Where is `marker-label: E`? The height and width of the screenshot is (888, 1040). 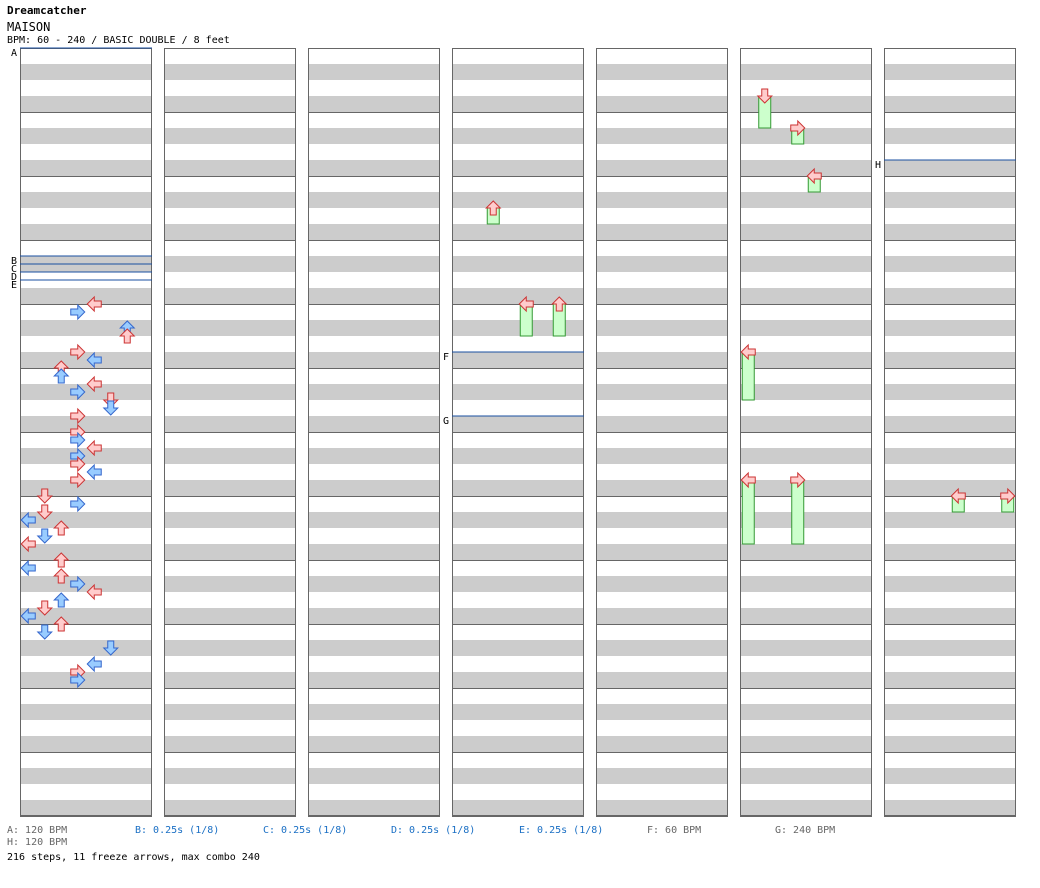
marker-label: E is located at coordinates (14, 285).